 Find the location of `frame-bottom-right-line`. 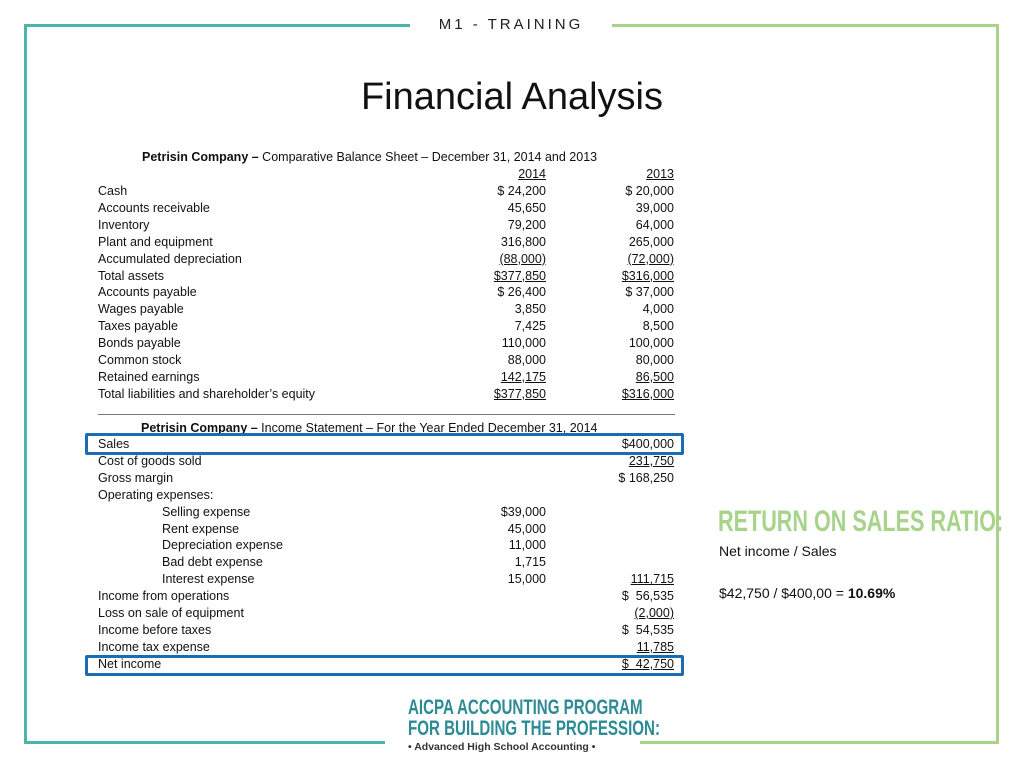

frame-bottom-right-line is located at coordinates (819, 742).